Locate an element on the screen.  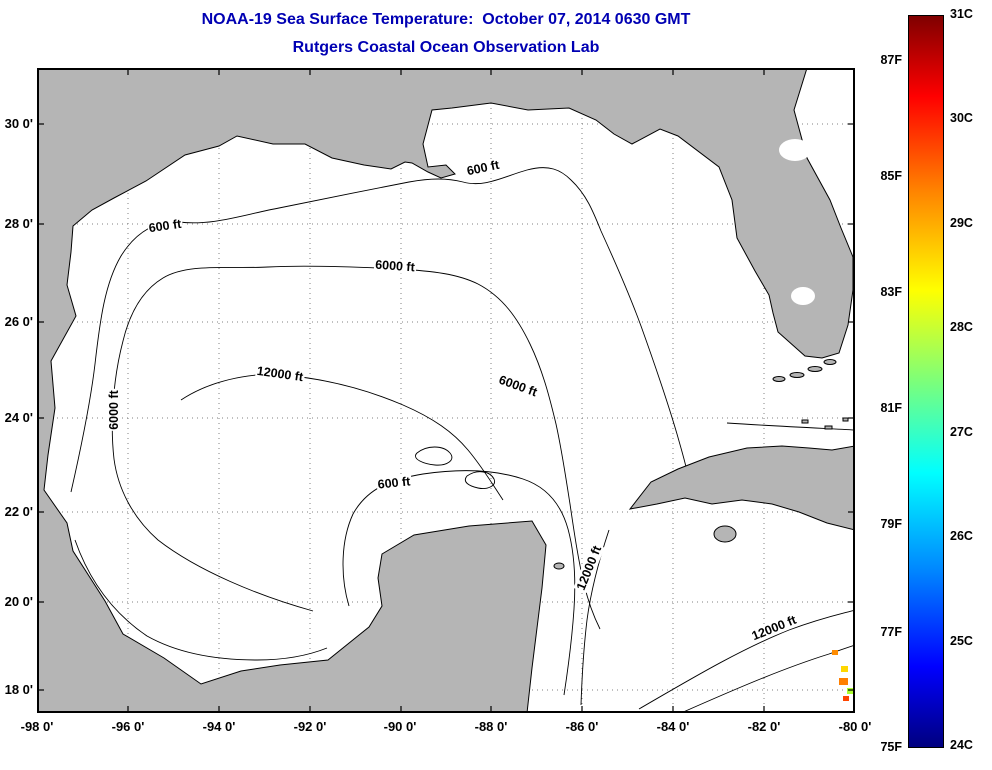
colorbar-celsius-label: 24C is located at coordinates (961, 745).